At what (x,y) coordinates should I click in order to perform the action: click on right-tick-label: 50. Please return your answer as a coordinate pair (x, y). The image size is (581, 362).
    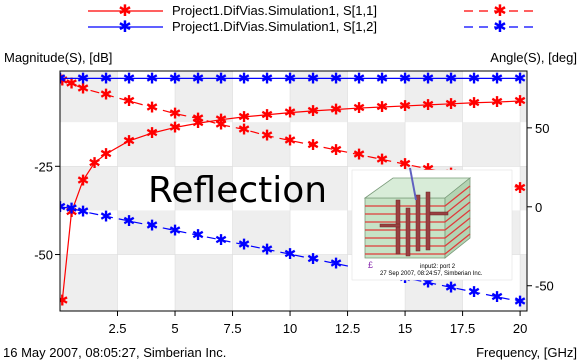
    Looking at the image, I should click on (542, 128).